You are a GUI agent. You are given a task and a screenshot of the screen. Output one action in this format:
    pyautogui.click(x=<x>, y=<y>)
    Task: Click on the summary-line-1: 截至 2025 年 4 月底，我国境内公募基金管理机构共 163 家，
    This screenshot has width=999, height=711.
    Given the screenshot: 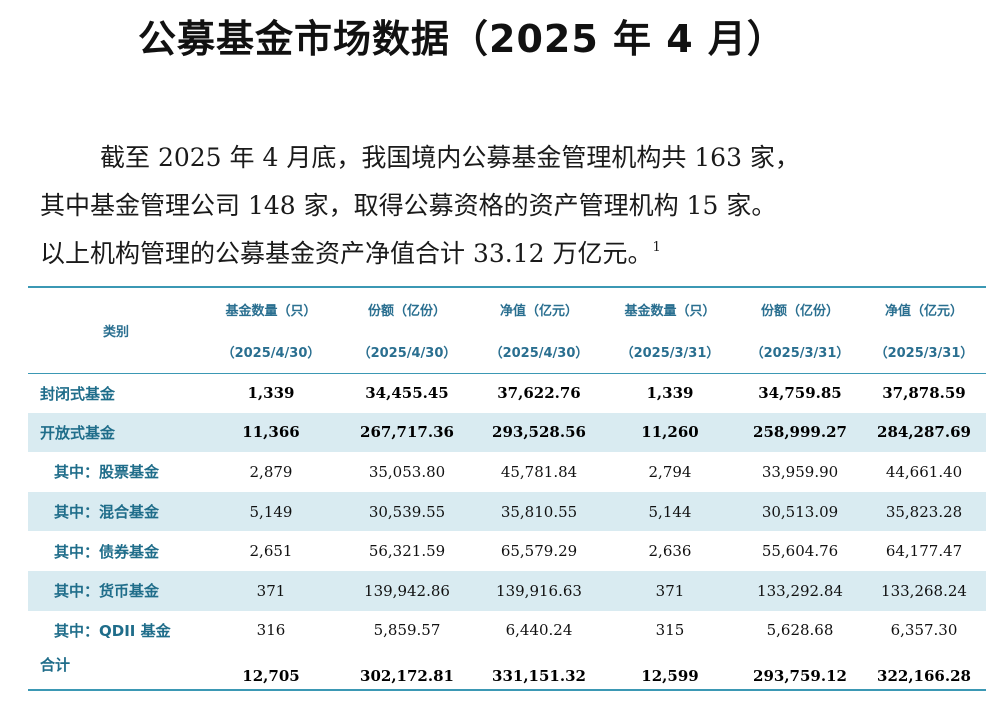 What is the action you would take?
    pyautogui.click(x=450, y=157)
    